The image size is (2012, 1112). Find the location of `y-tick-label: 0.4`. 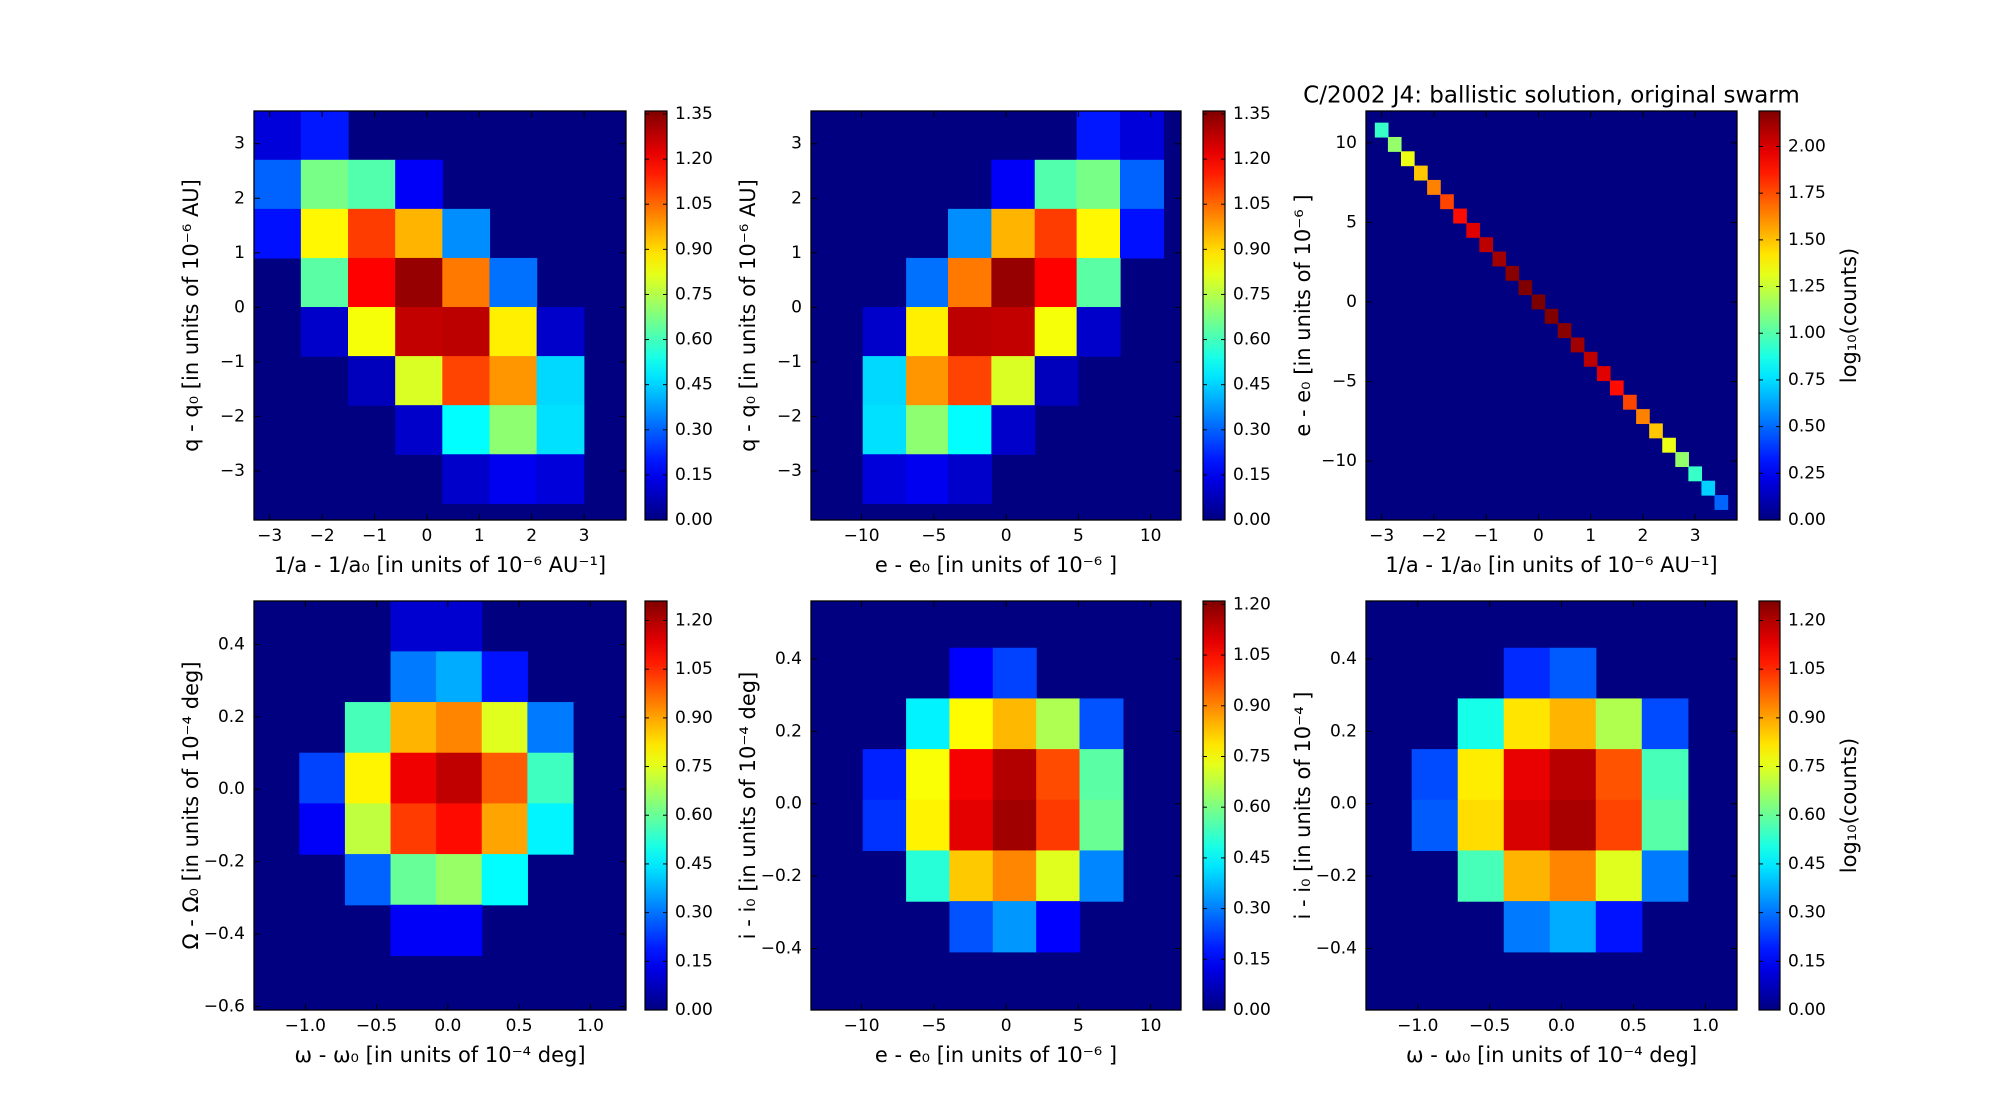

y-tick-label: 0.4 is located at coordinates (1343, 659).